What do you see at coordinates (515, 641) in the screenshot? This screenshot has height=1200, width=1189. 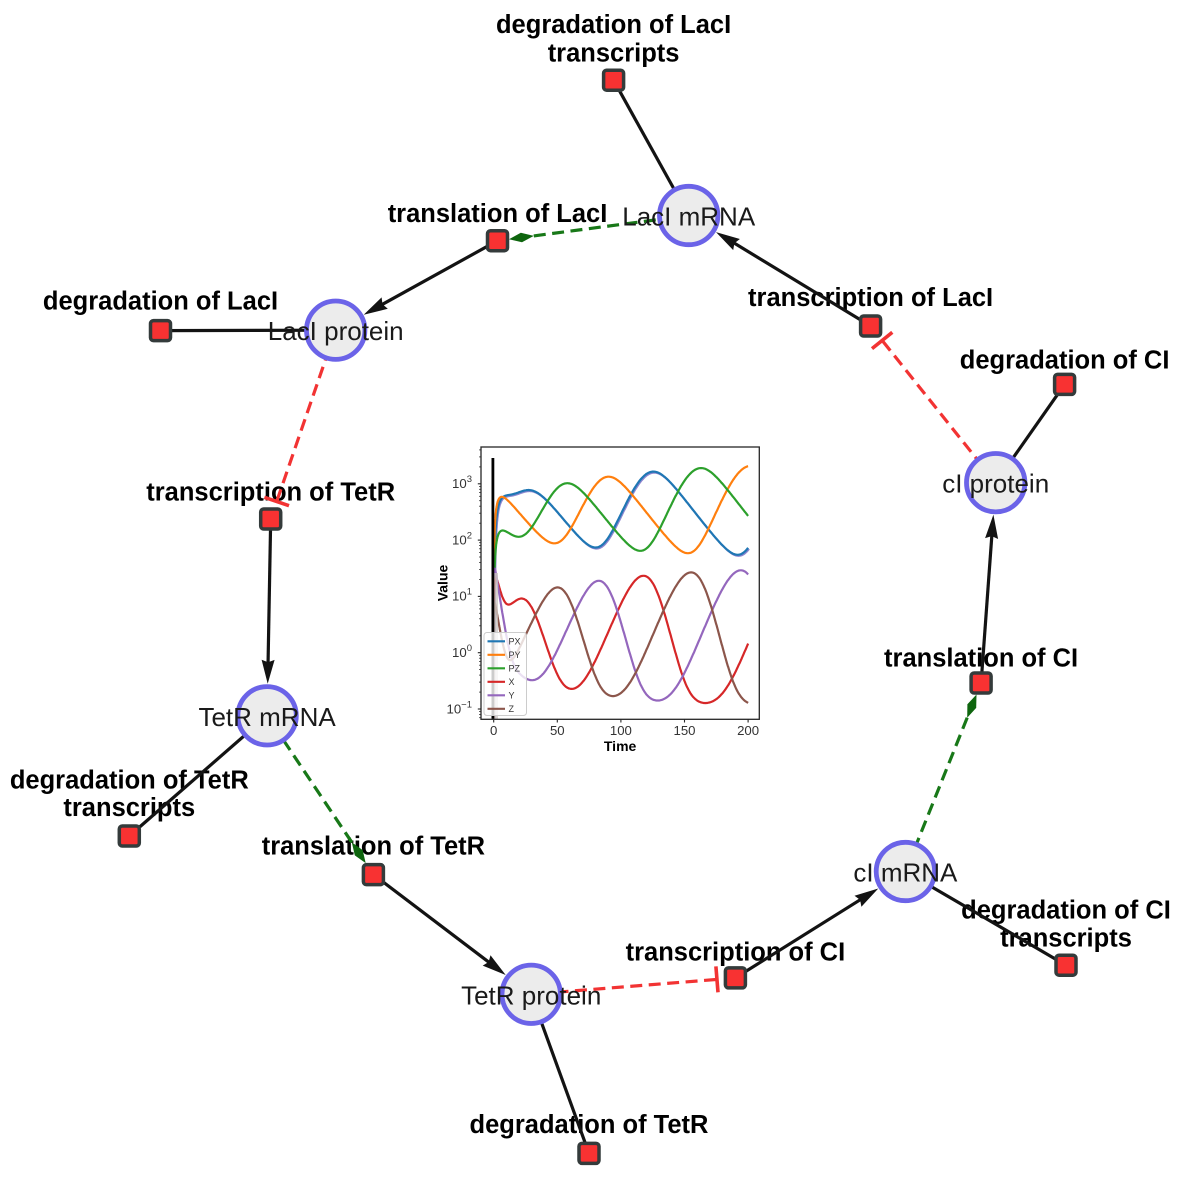 I see `svg-text: PX` at bounding box center [515, 641].